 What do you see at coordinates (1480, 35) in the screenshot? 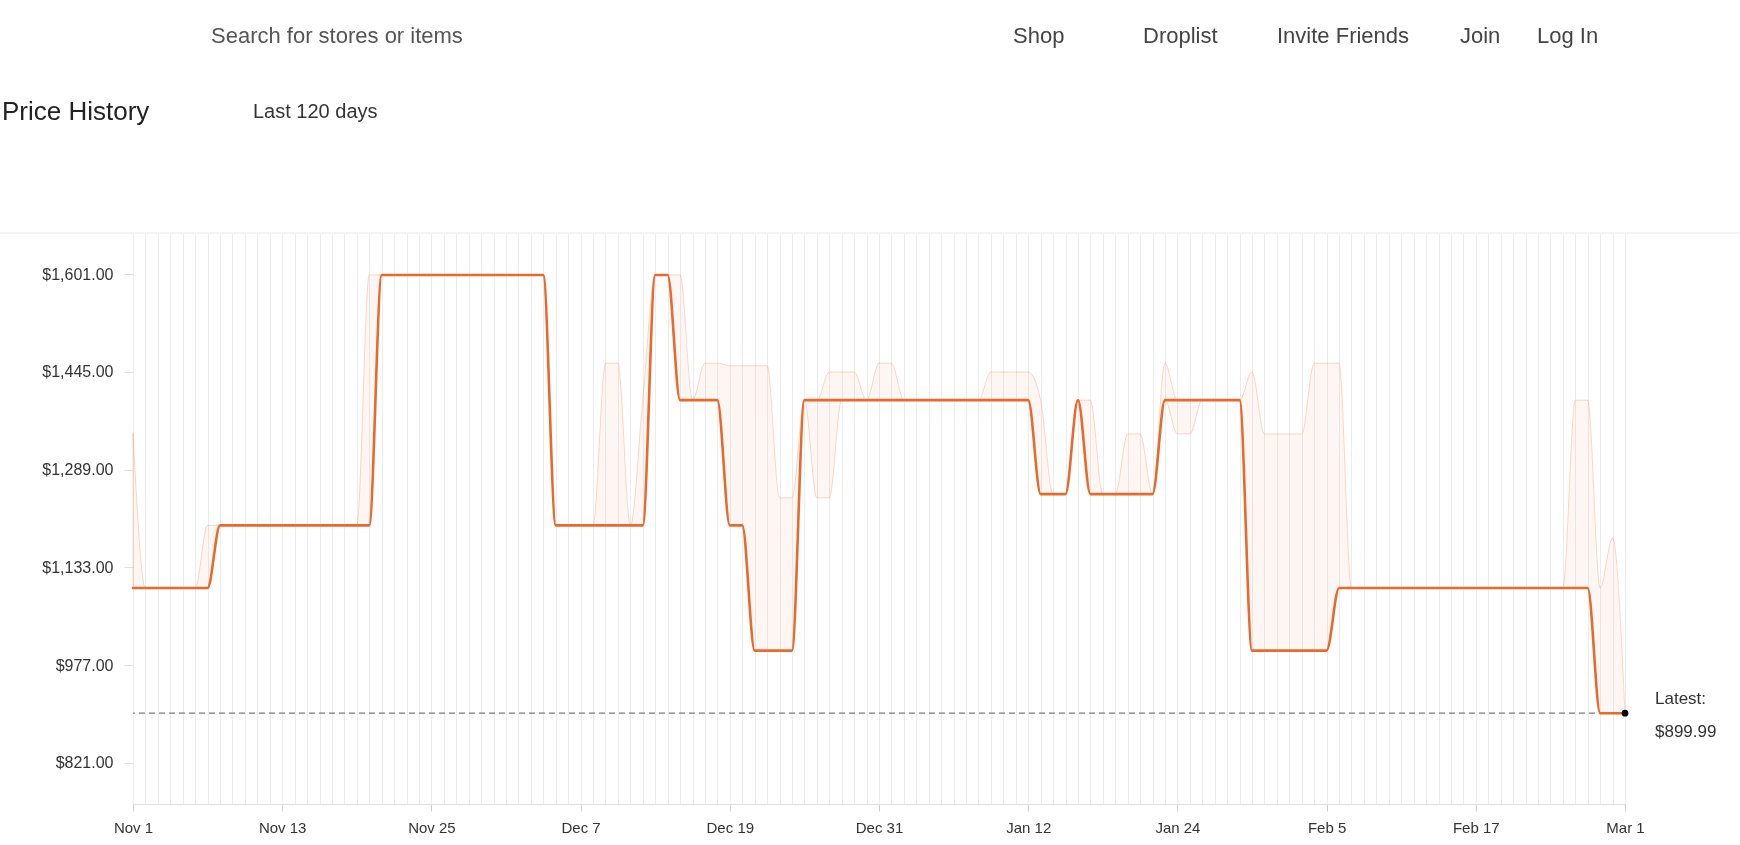
I see `text: Join` at bounding box center [1480, 35].